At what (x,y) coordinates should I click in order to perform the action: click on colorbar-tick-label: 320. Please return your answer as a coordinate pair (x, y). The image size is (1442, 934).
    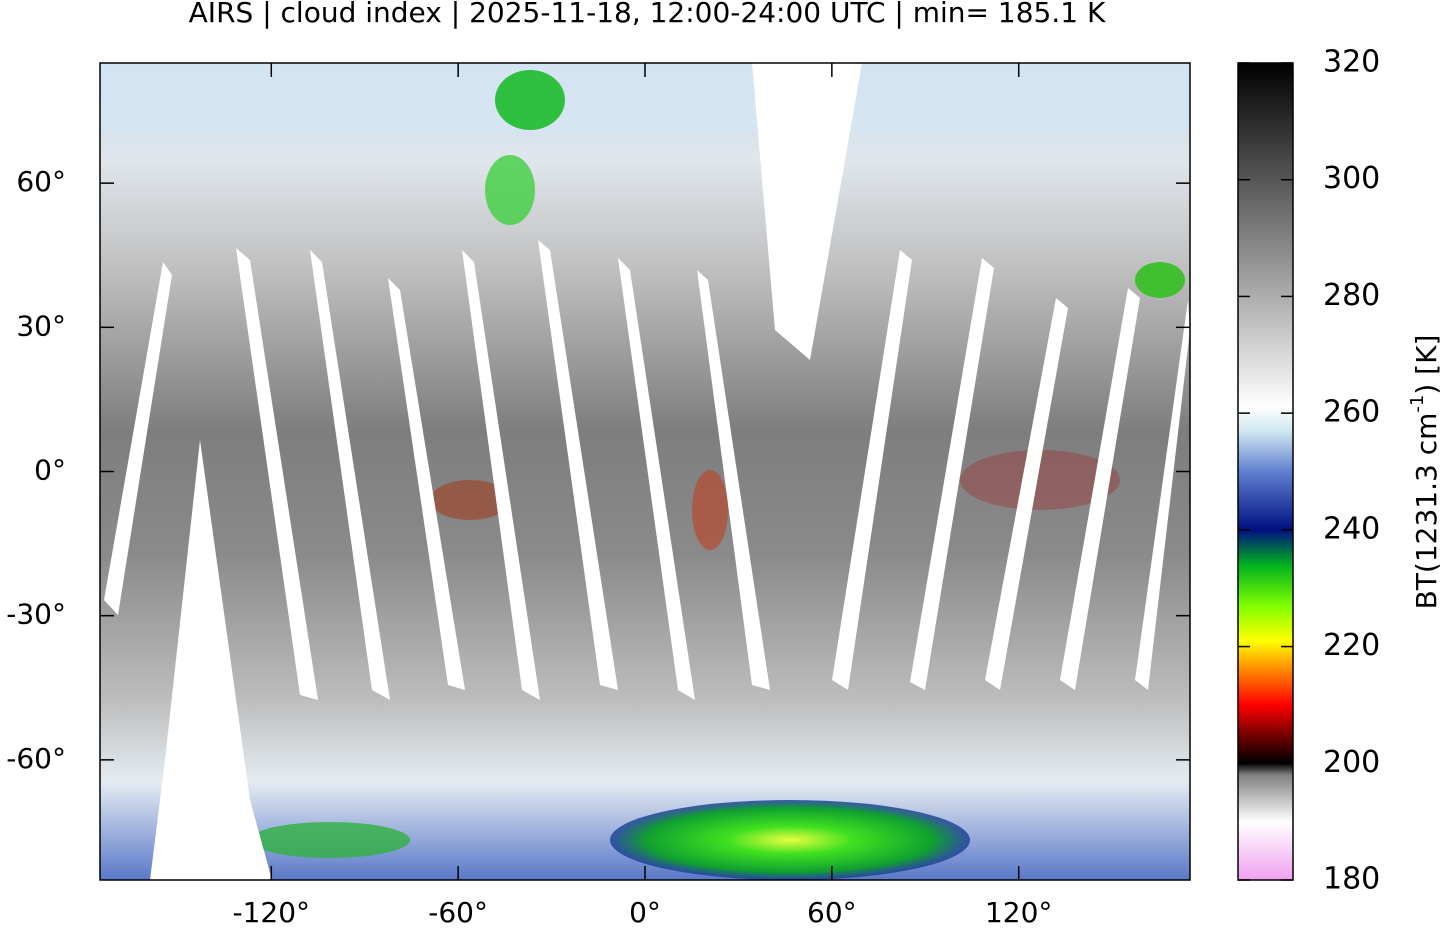
    Looking at the image, I should click on (1351, 62).